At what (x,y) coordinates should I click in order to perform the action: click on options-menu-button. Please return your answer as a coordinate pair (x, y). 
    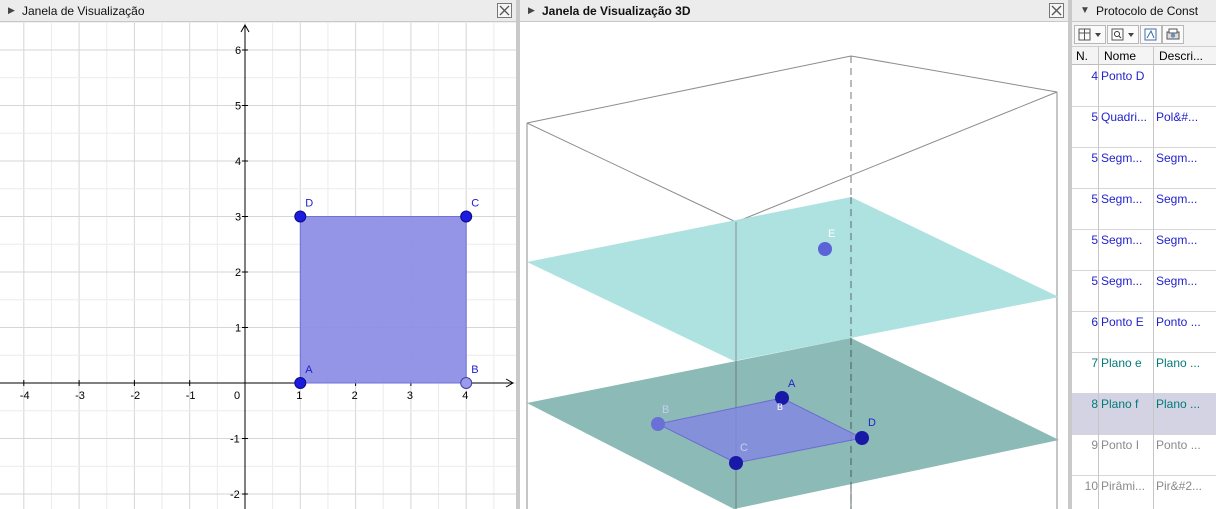
    Looking at the image, I should click on (1123, 34).